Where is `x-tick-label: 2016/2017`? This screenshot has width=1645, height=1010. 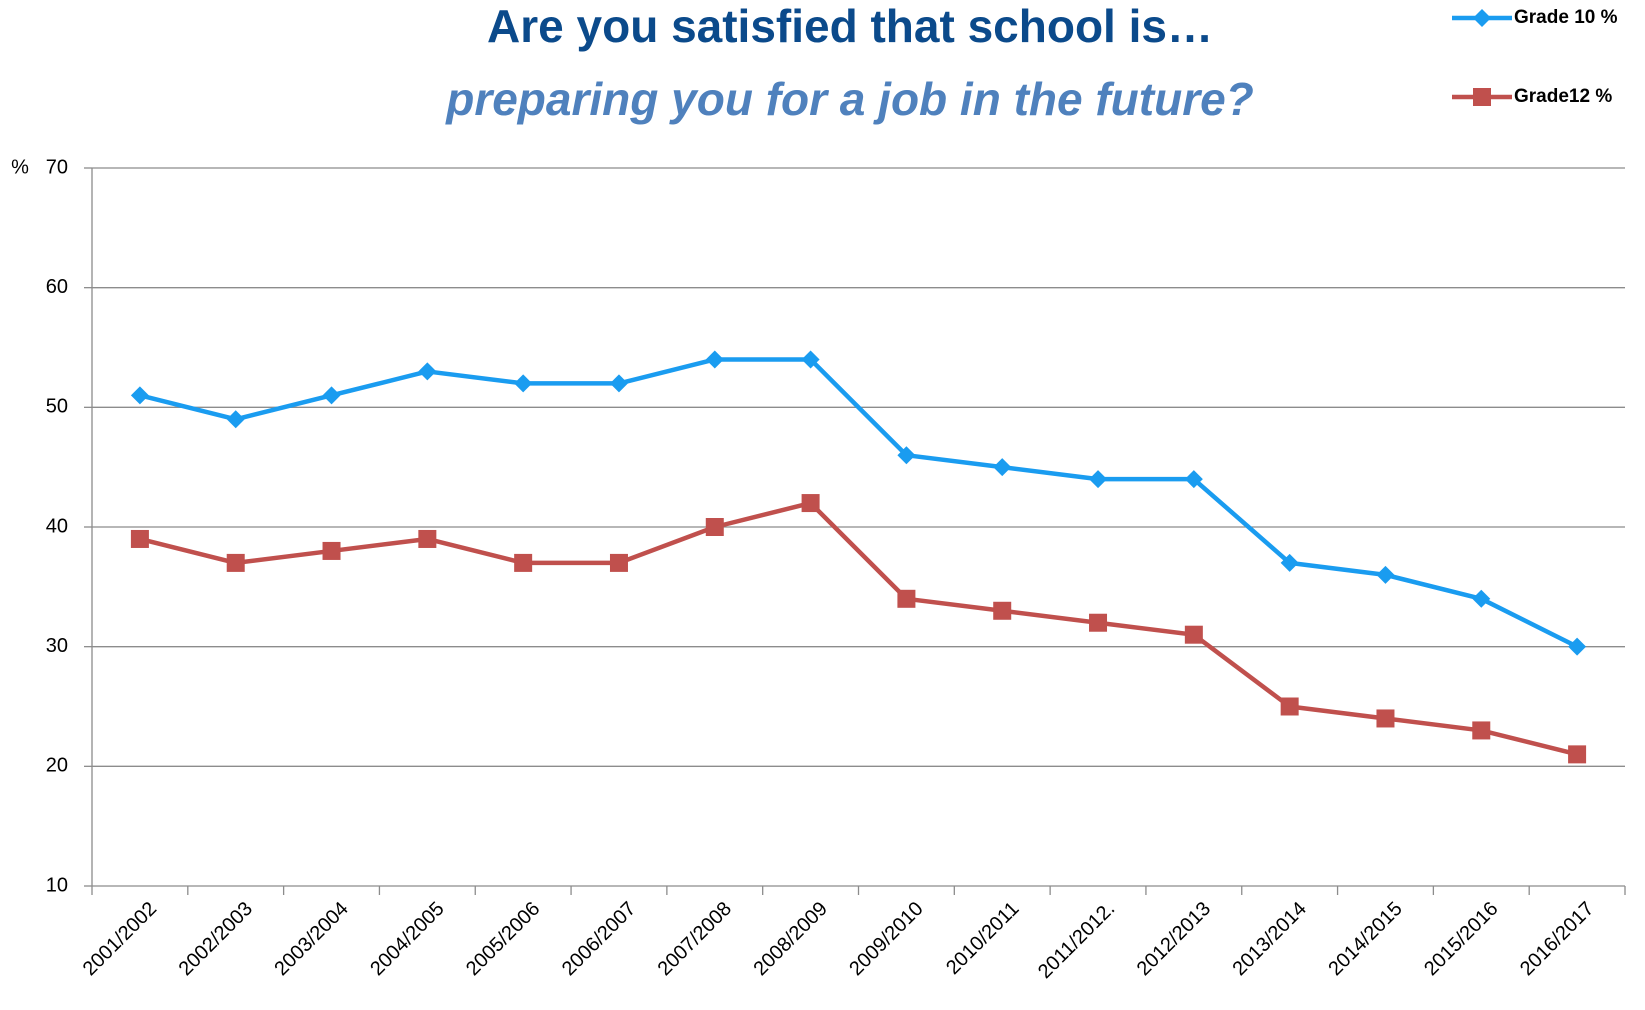
x-tick-label: 2016/2017 is located at coordinates (1557, 939).